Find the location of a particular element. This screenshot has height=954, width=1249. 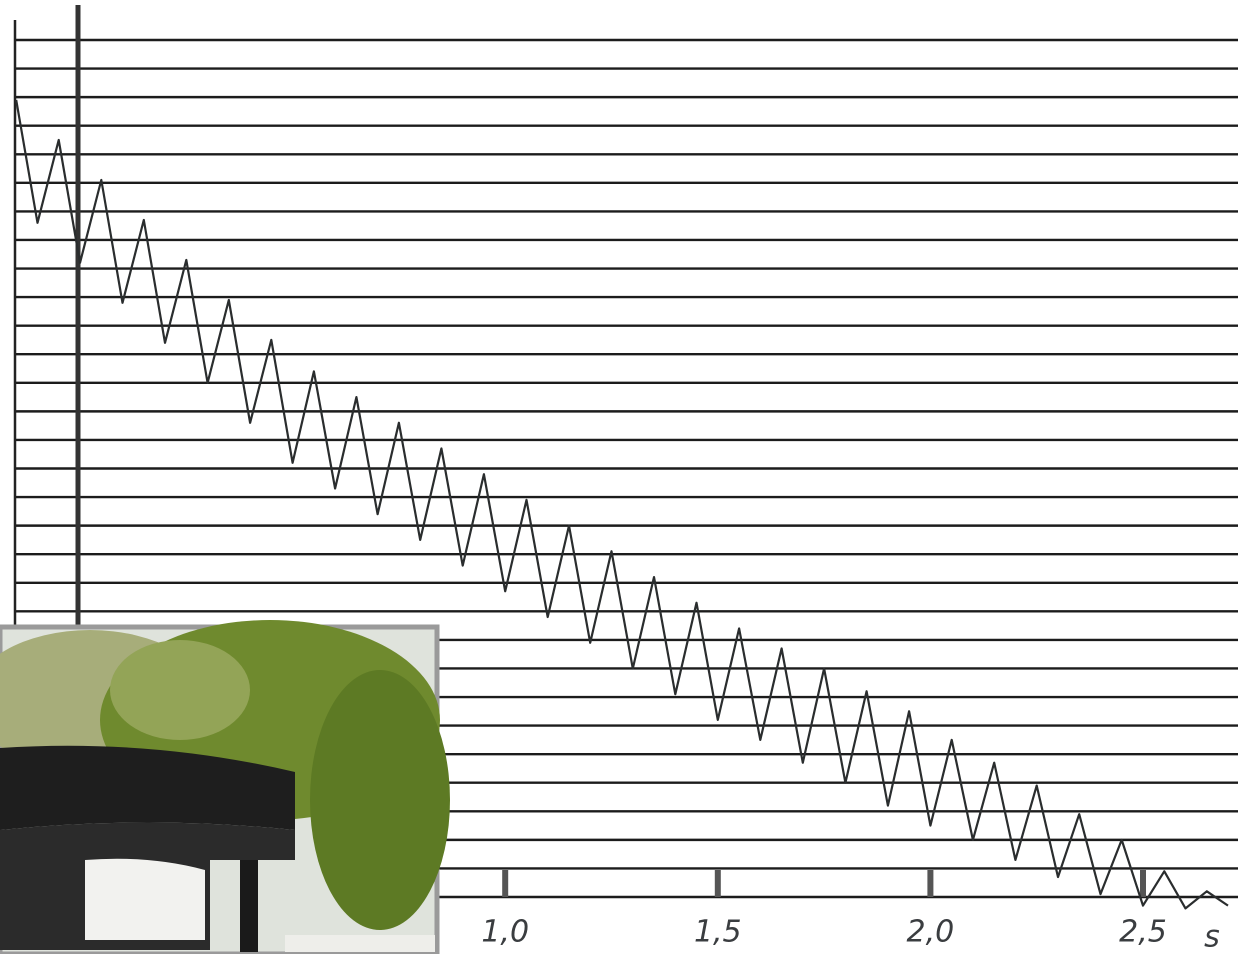

photo-inset is located at coordinates (225, 787).